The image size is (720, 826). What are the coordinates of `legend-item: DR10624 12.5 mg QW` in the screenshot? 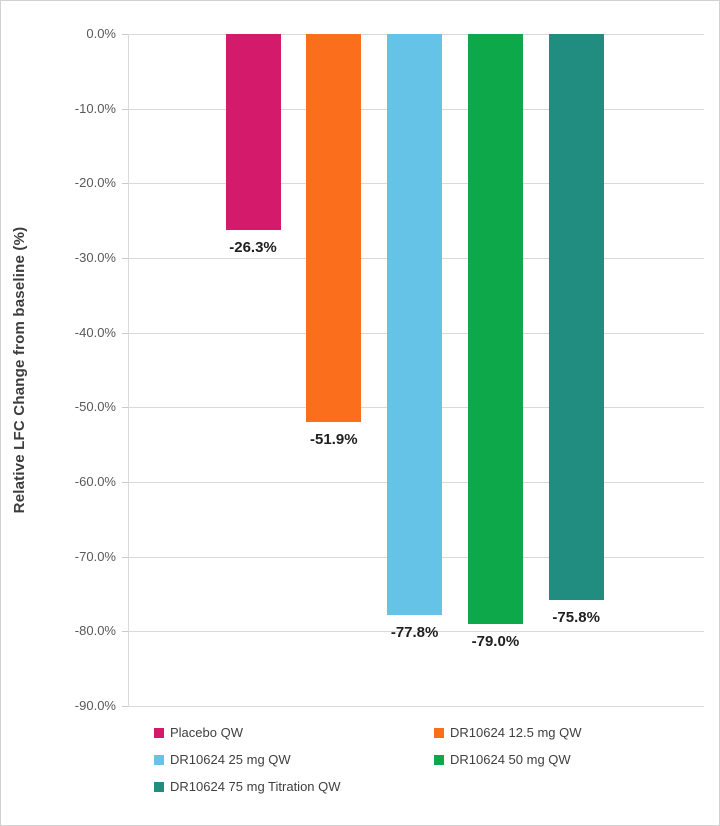 It's located at (574, 732).